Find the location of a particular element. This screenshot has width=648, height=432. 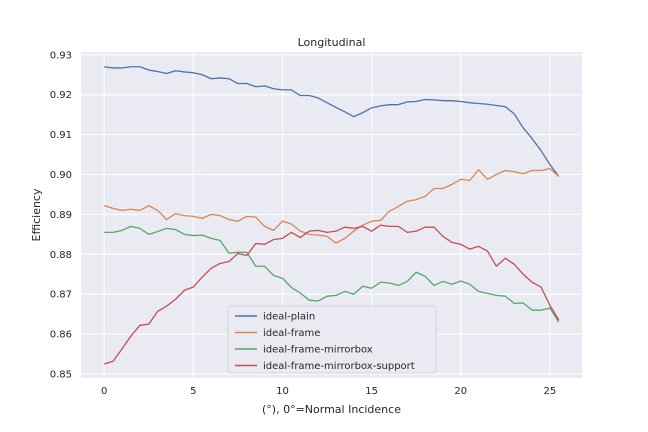

legend-label: ideal-frame-mirrorbox is located at coordinates (318, 350).